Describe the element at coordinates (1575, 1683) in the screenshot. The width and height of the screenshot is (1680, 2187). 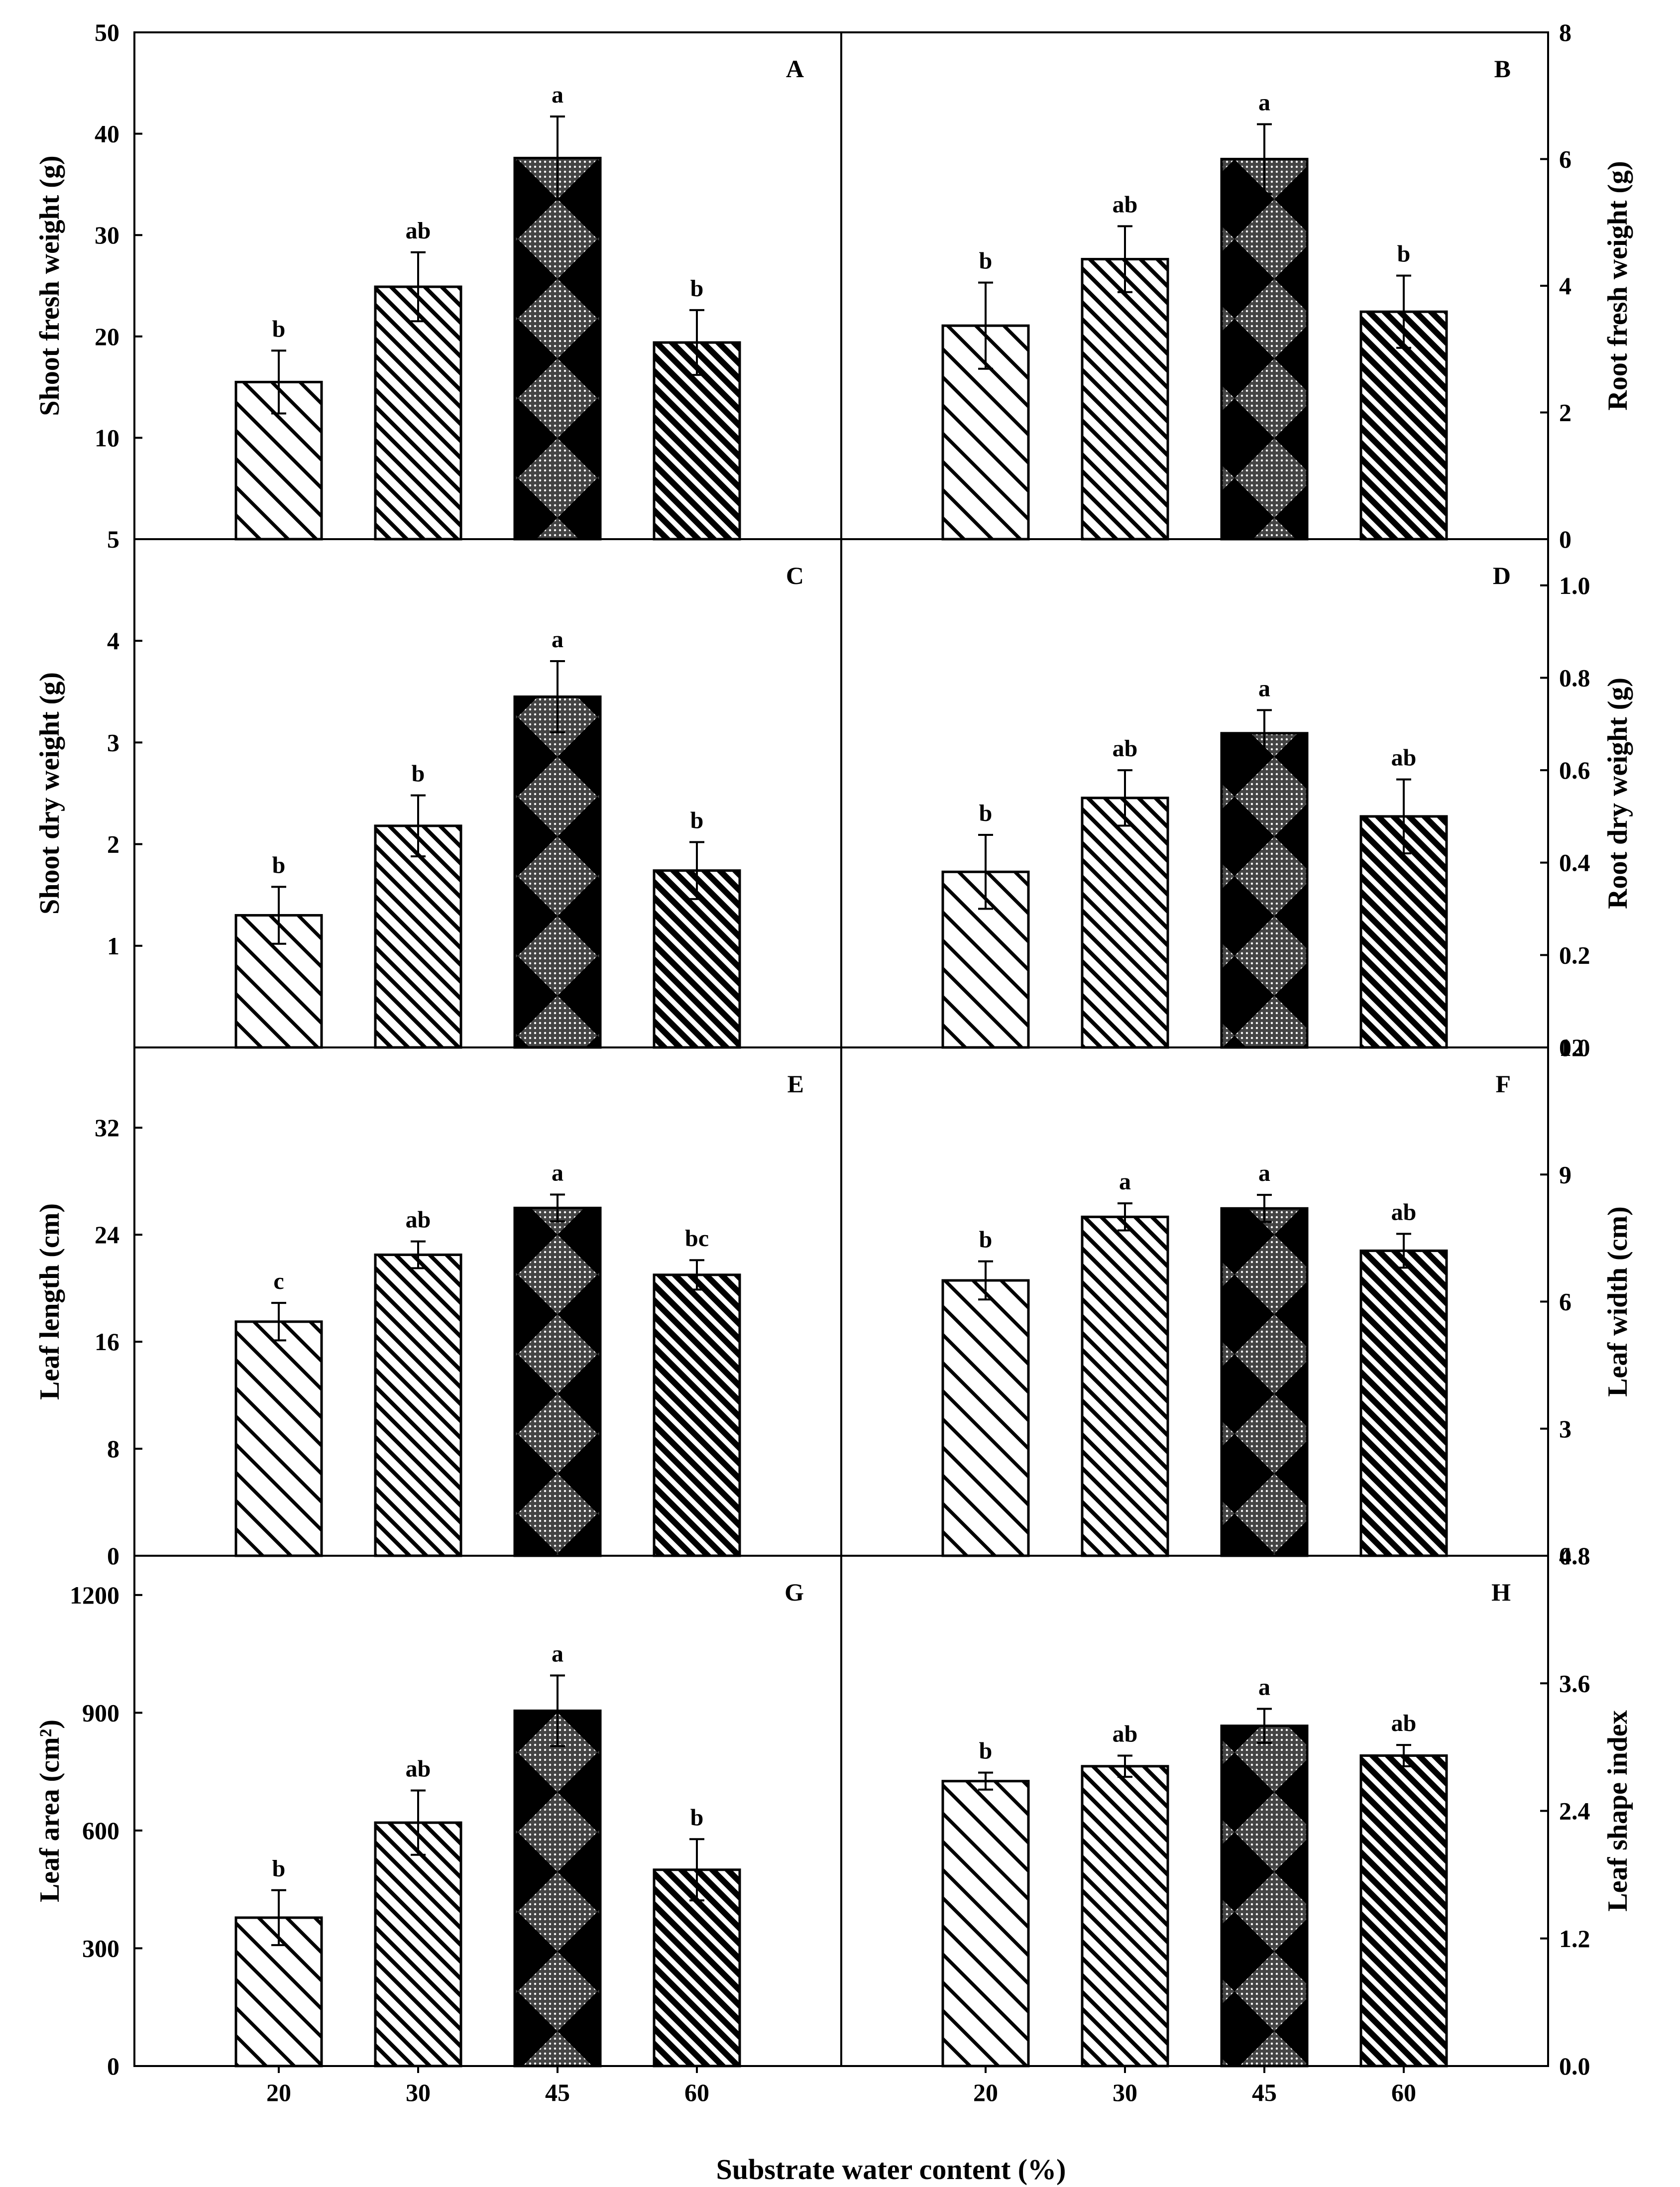
I see `y-tick-label: 3.6` at that location.